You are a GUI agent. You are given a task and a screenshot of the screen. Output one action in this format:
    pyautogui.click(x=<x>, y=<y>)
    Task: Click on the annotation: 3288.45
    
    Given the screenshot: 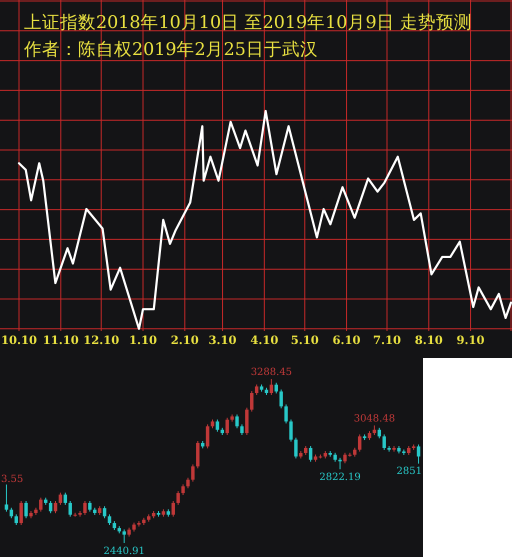 What is the action you would take?
    pyautogui.click(x=271, y=372)
    